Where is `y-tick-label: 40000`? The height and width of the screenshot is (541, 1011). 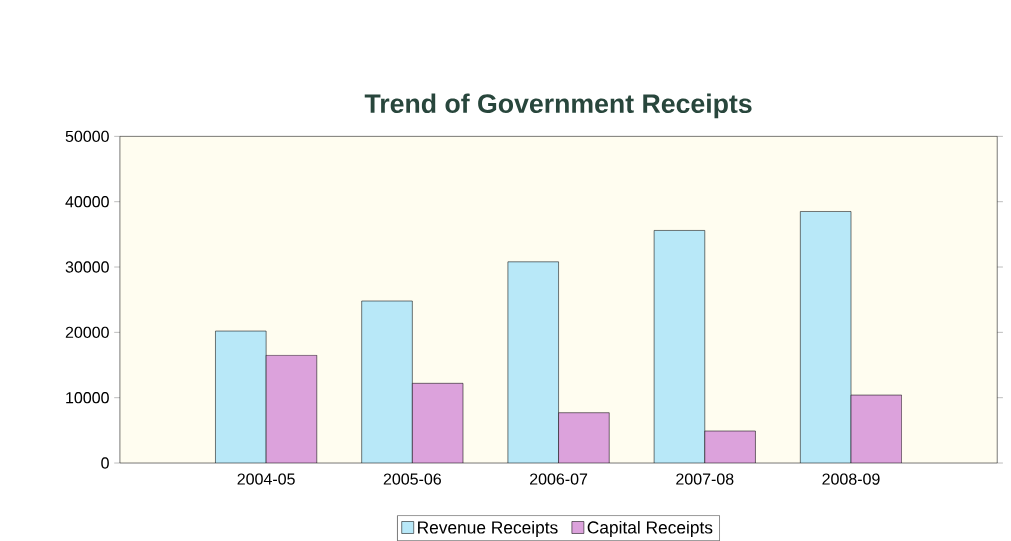
y-tick-label: 40000 is located at coordinates (87, 202).